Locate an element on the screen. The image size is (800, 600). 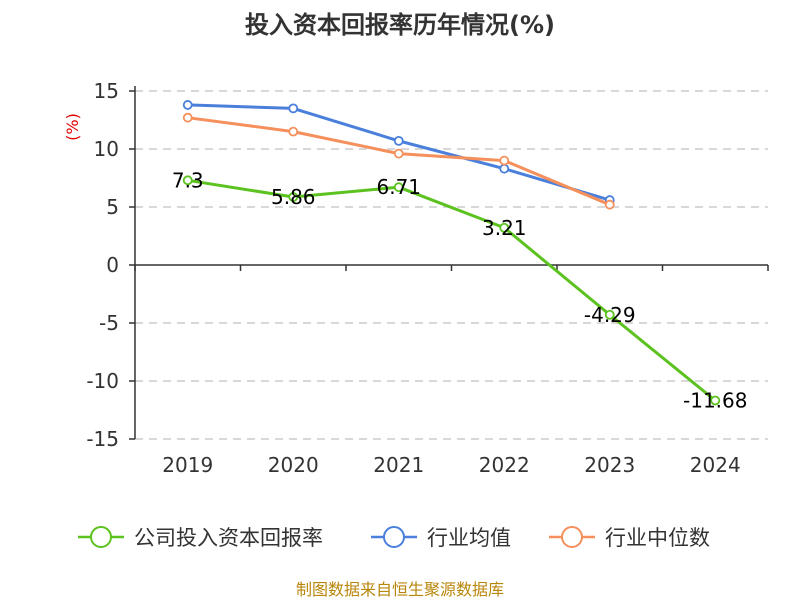
y-tick-label: 15 is located at coordinates (106, 91).